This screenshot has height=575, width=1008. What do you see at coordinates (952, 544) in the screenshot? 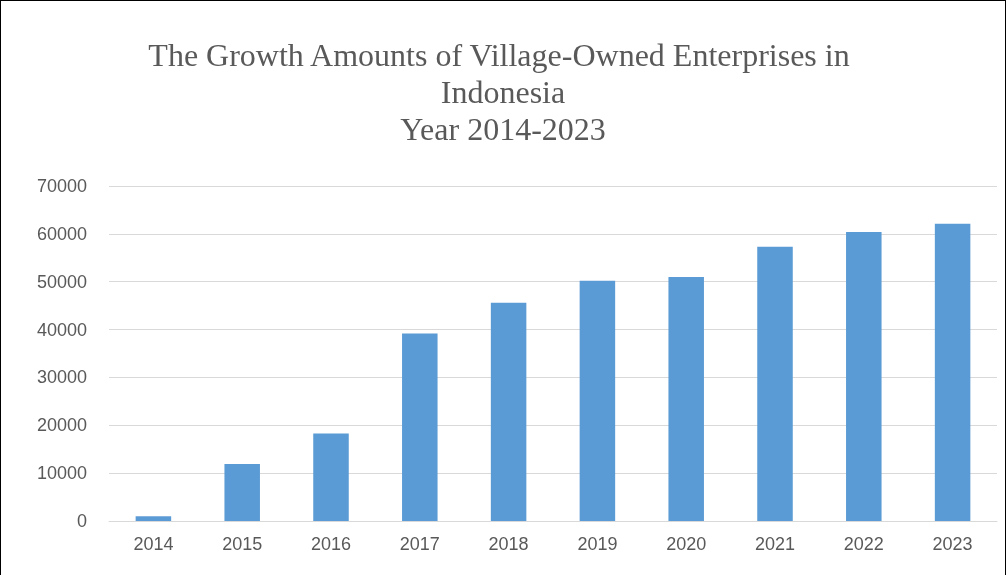
I see `x-tick-label: 2023` at bounding box center [952, 544].